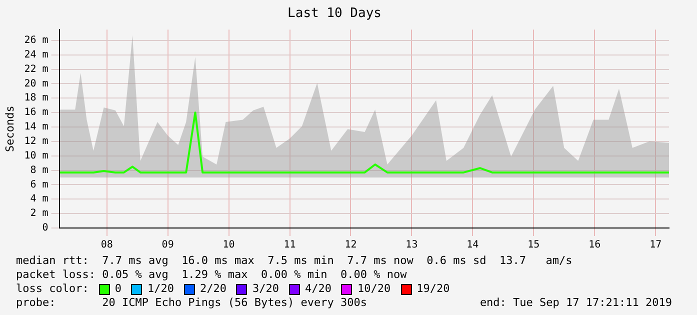 This screenshot has width=697, height=315. I want to click on y-tick-label: 16 m, so click(36, 112).